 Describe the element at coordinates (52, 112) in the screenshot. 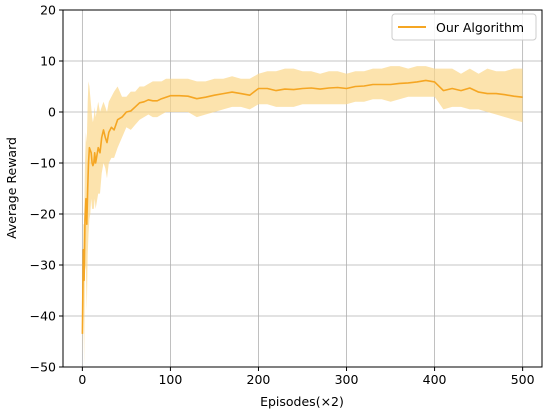

I see `y-tick-label: 0` at that location.